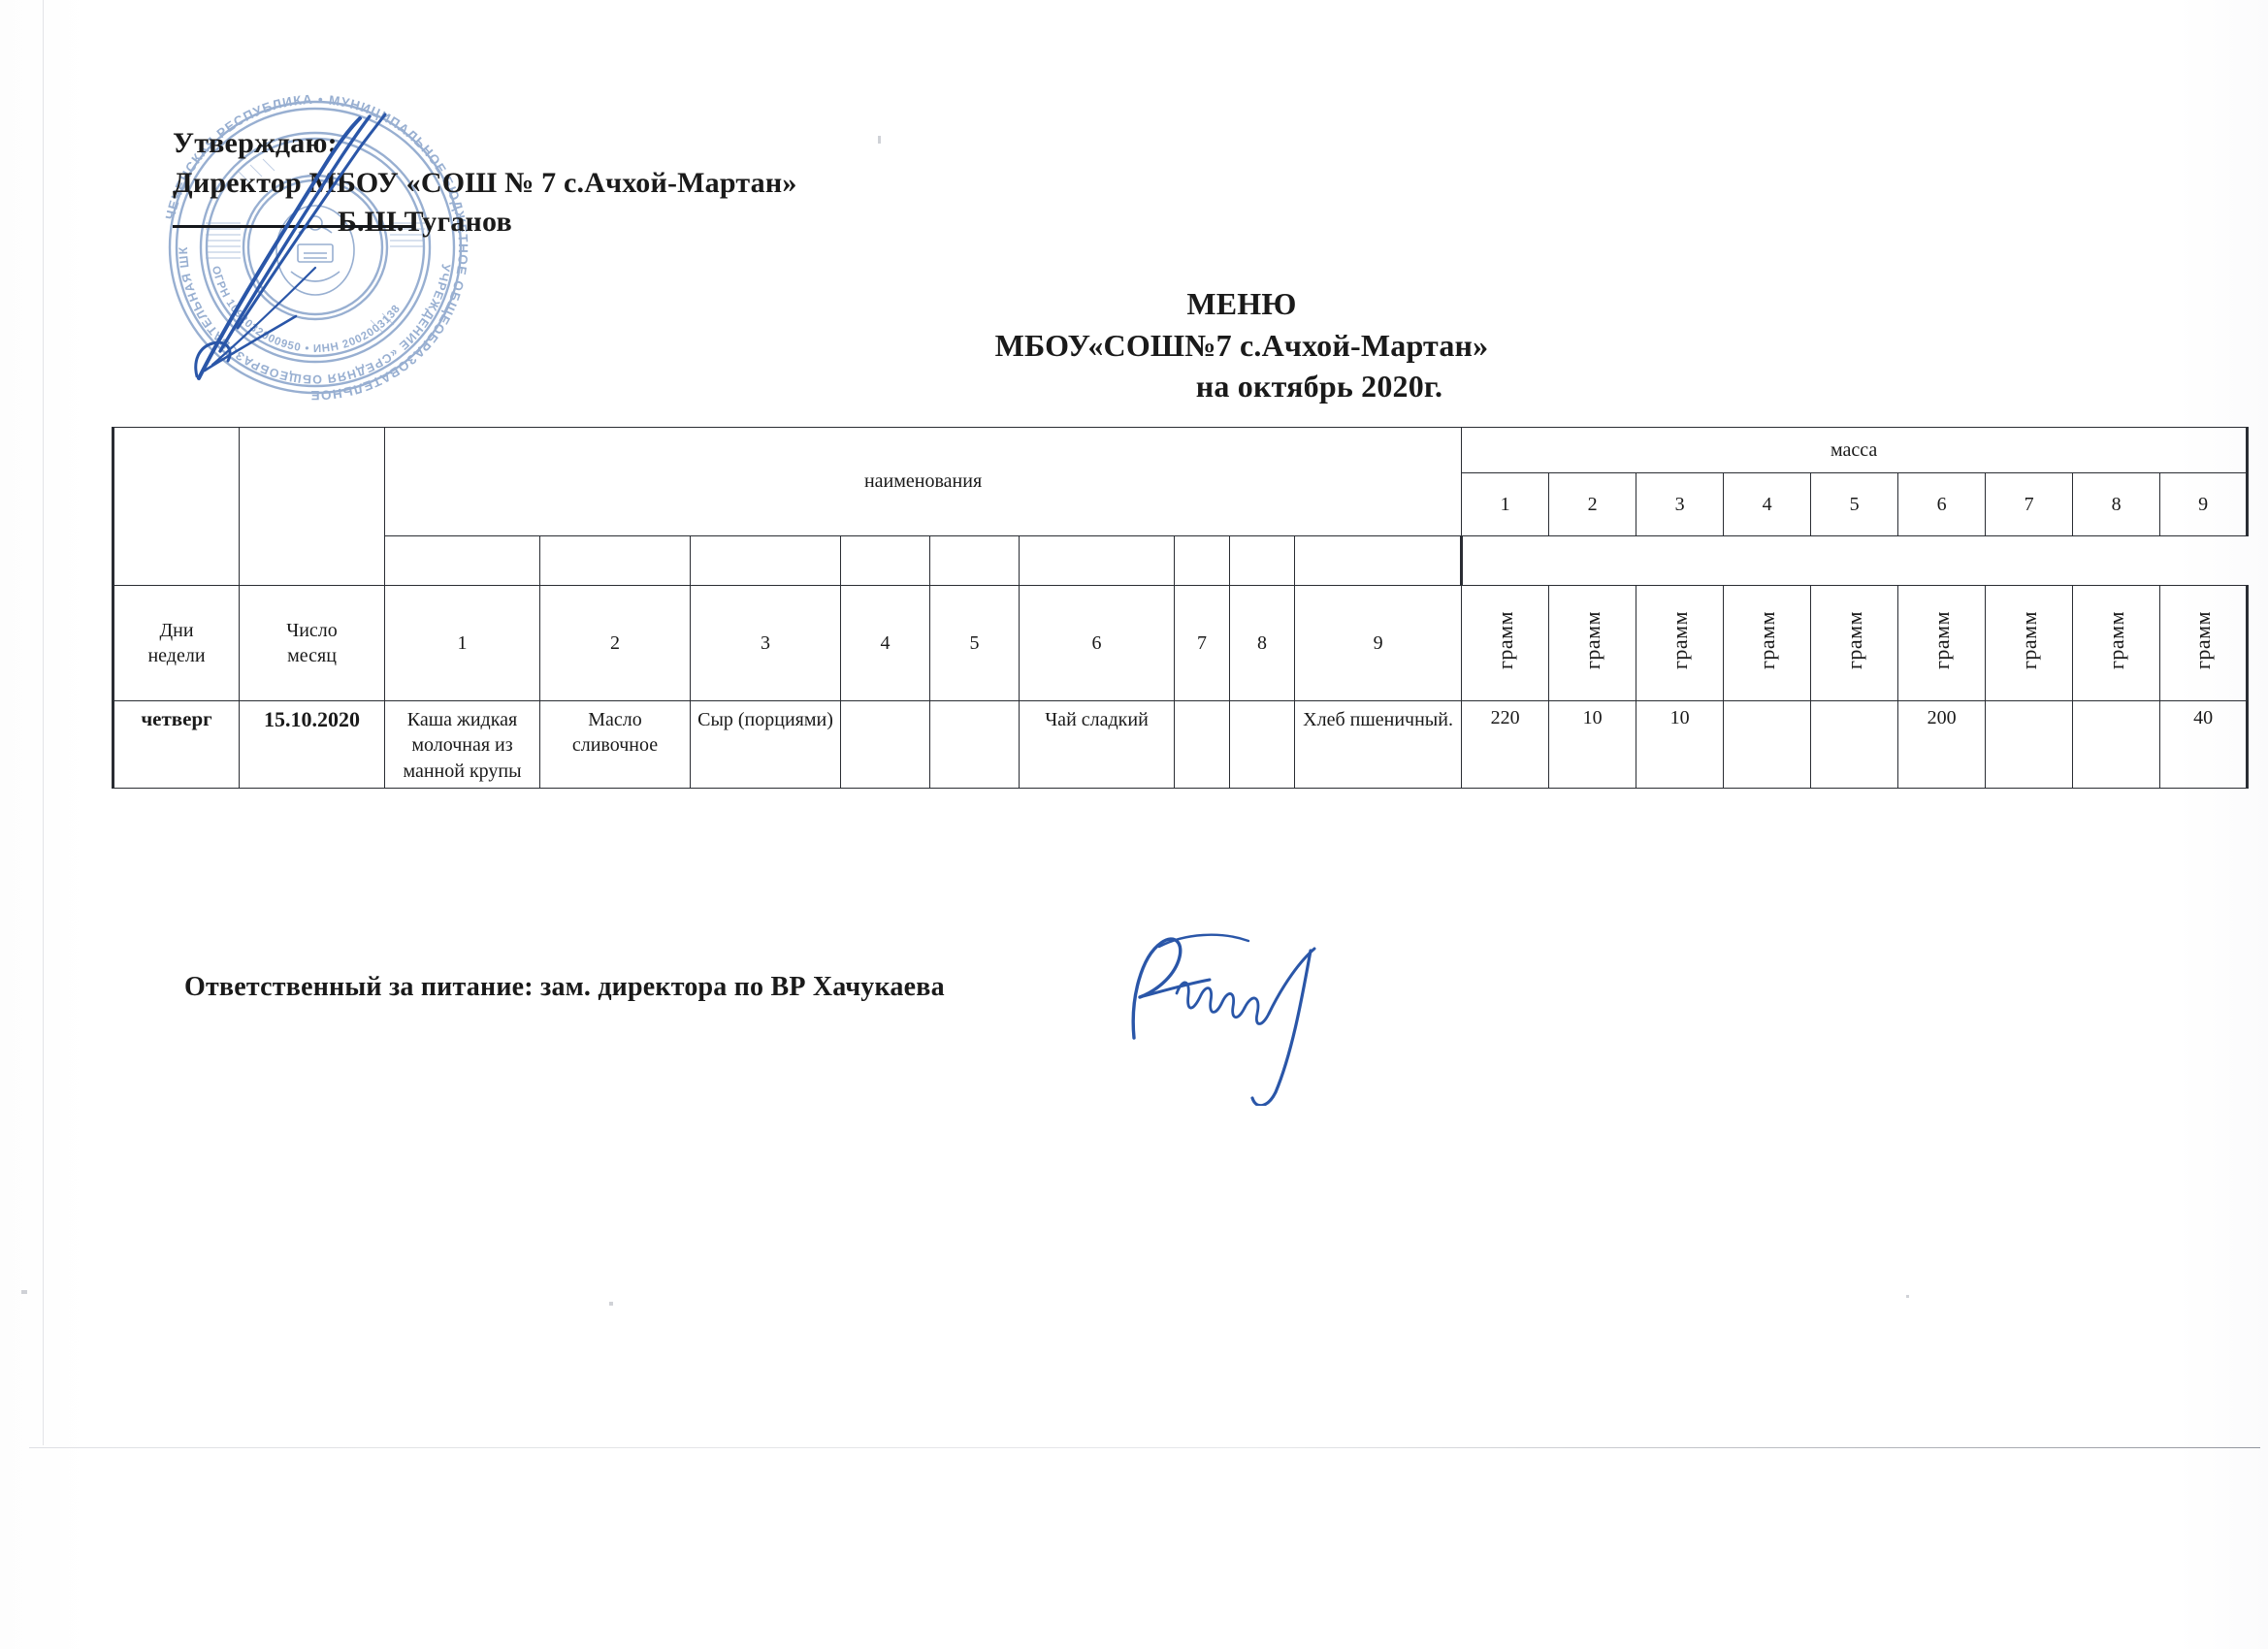 The width and height of the screenshot is (2268, 1649). I want to click on naming-col-number: 2, so click(615, 643).